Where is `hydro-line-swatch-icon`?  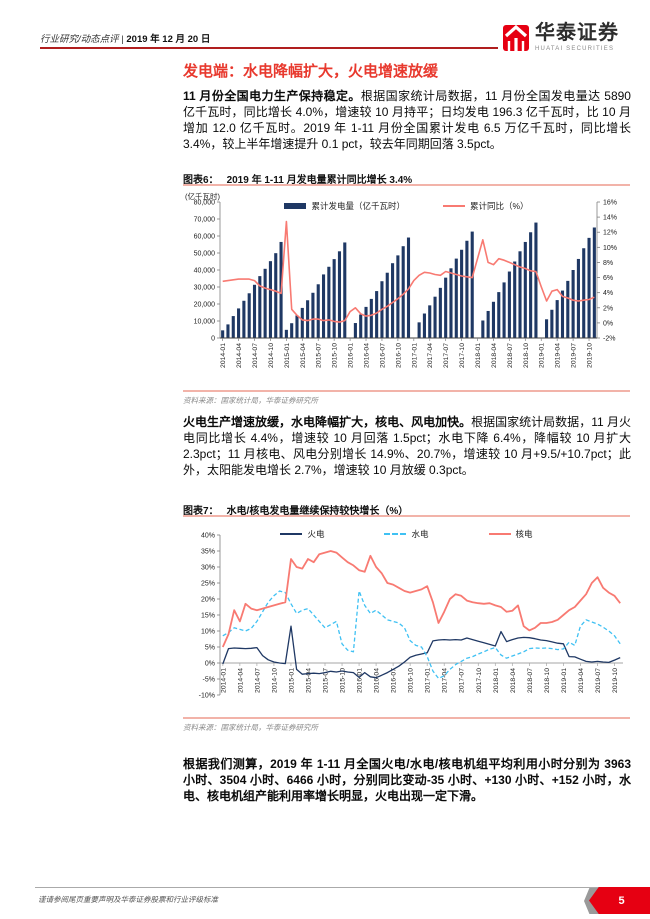 hydro-line-swatch-icon is located at coordinates (395, 534).